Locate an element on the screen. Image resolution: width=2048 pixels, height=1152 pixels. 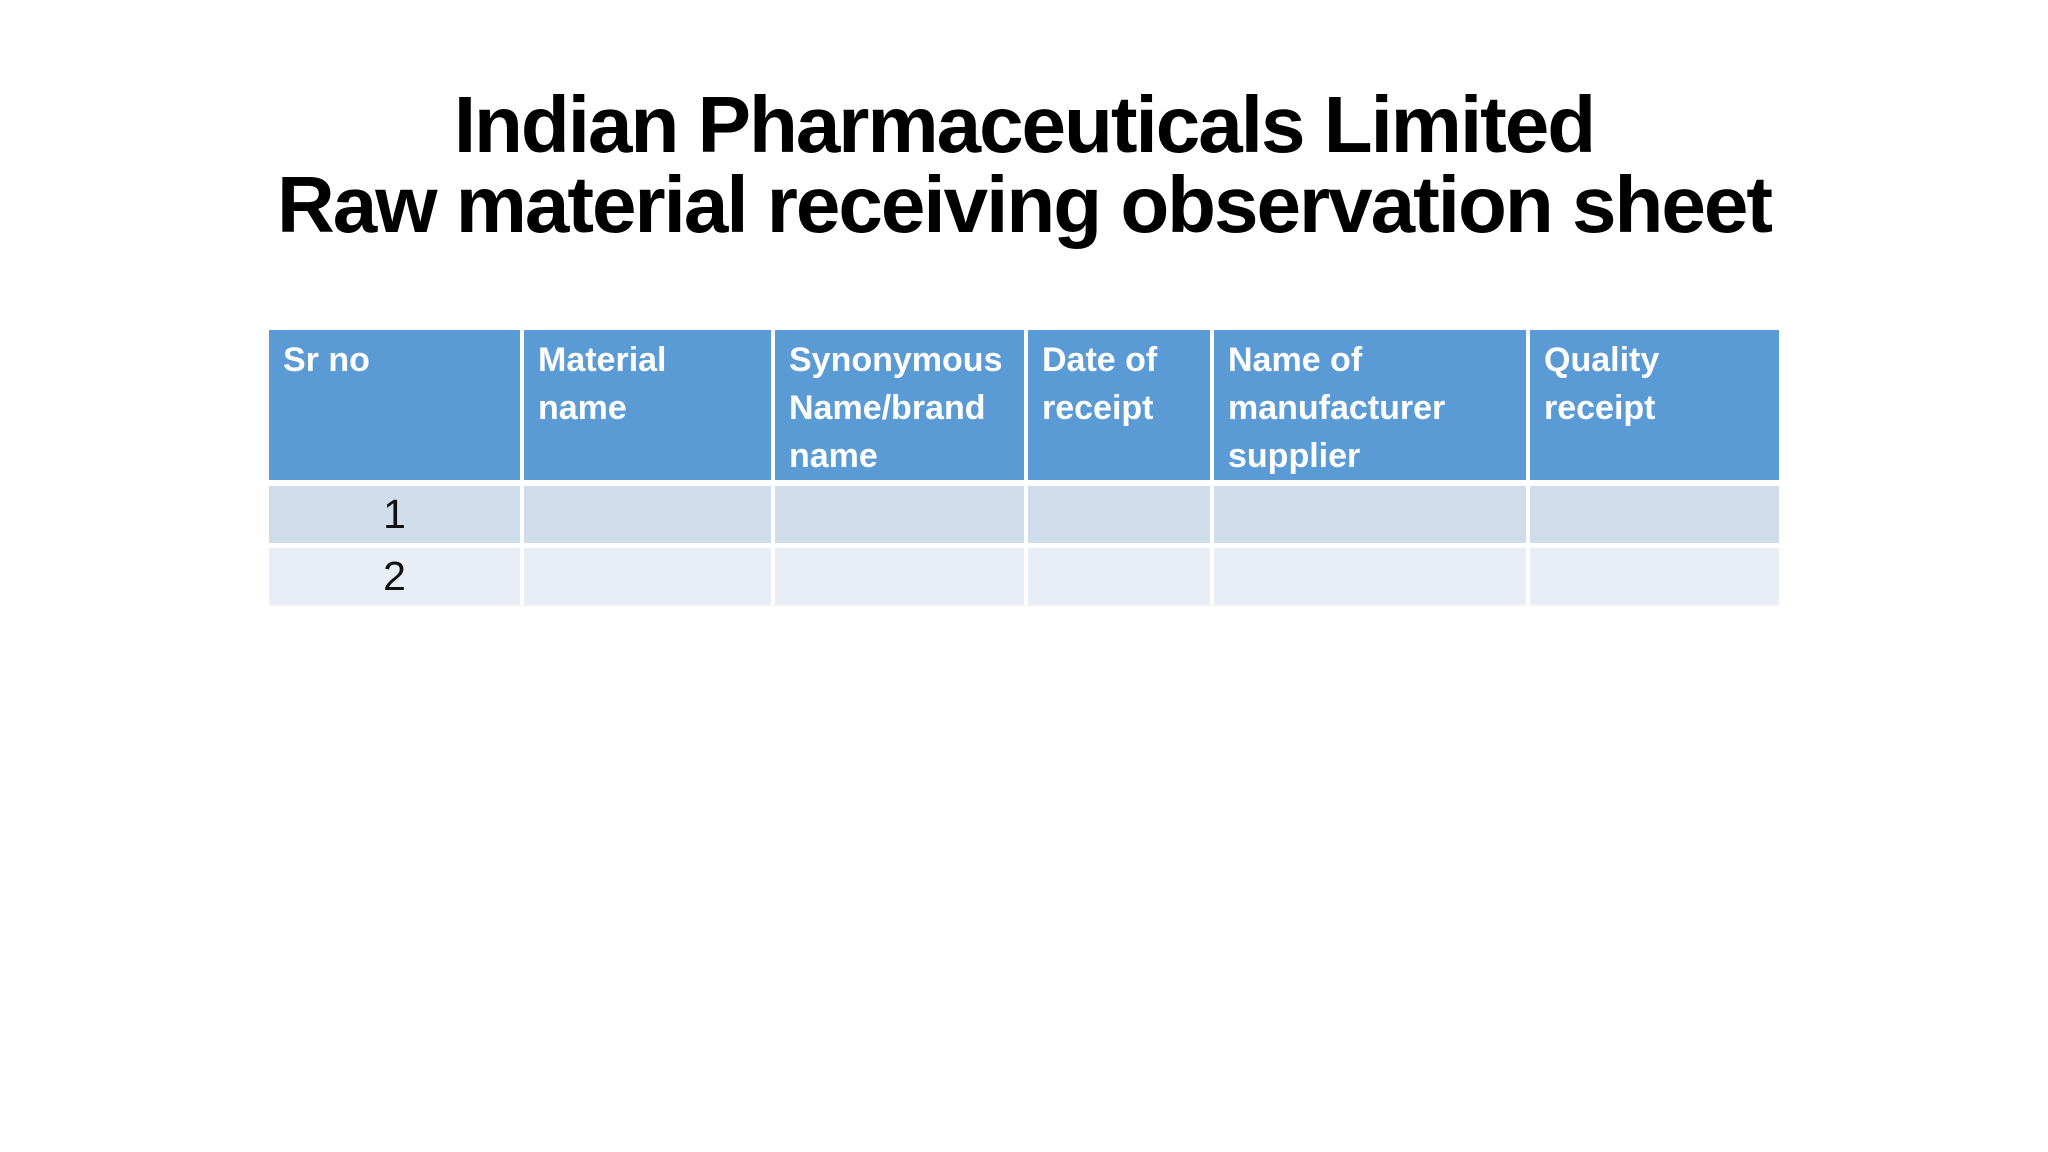
table-row: 1 is located at coordinates (1024, 517).